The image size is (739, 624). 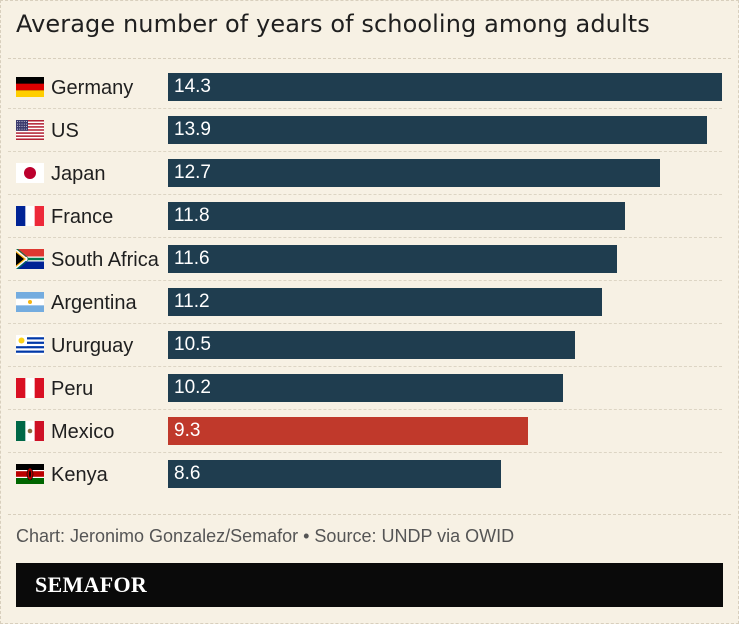 I want to click on semafor-logo: SEMAFOR, so click(x=91, y=584).